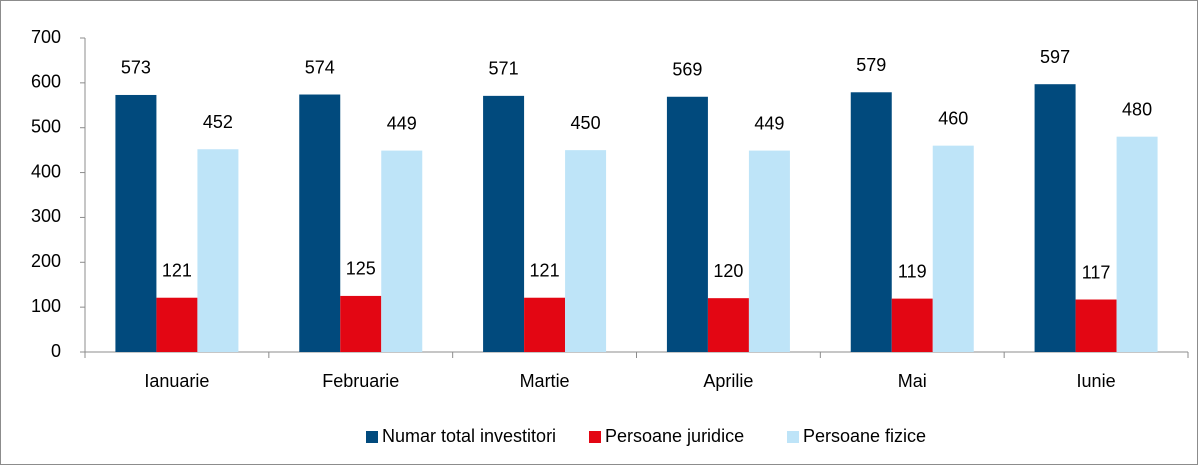 The width and height of the screenshot is (1199, 466). Describe the element at coordinates (912, 271) in the screenshot. I see `data-label: 119` at that location.